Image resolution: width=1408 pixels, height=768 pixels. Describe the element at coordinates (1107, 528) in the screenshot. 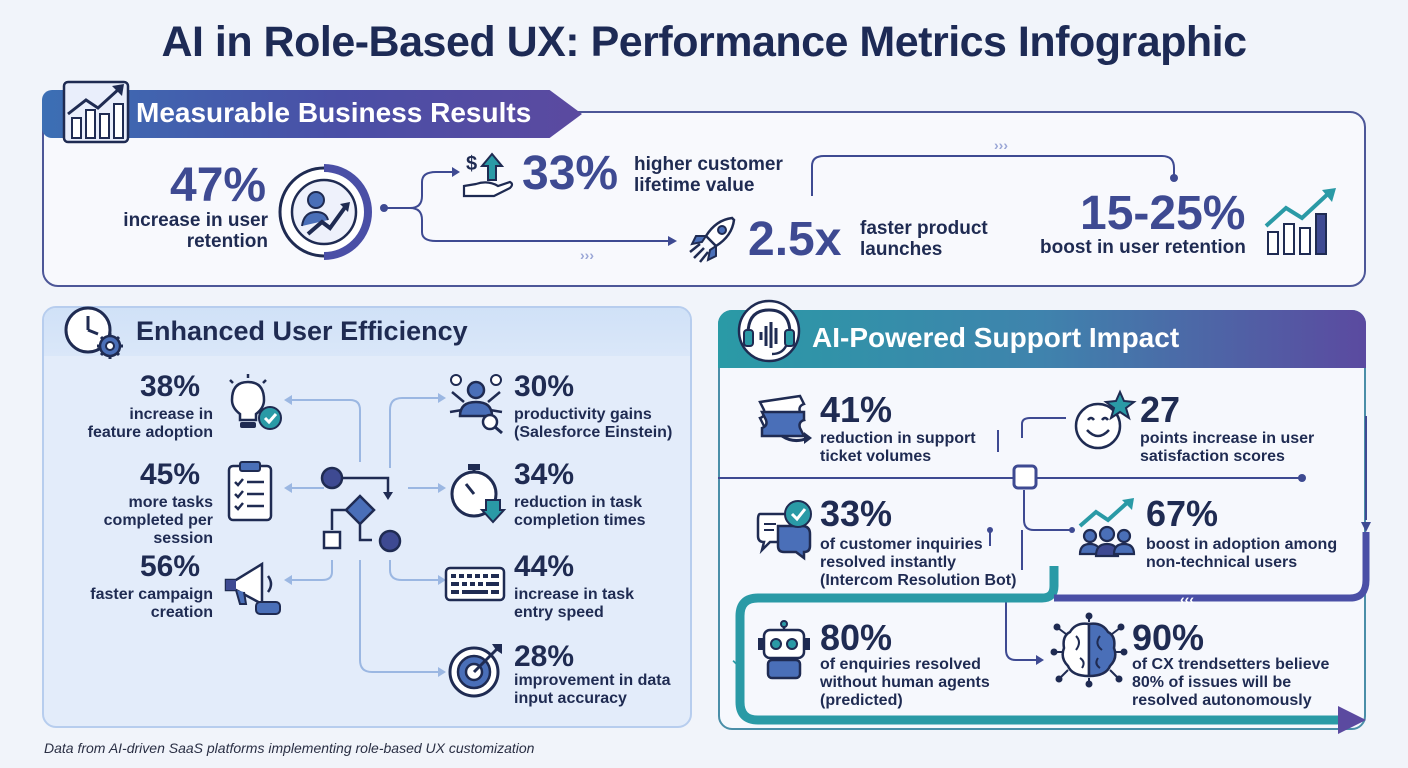

I see `team-growth-icon` at that location.